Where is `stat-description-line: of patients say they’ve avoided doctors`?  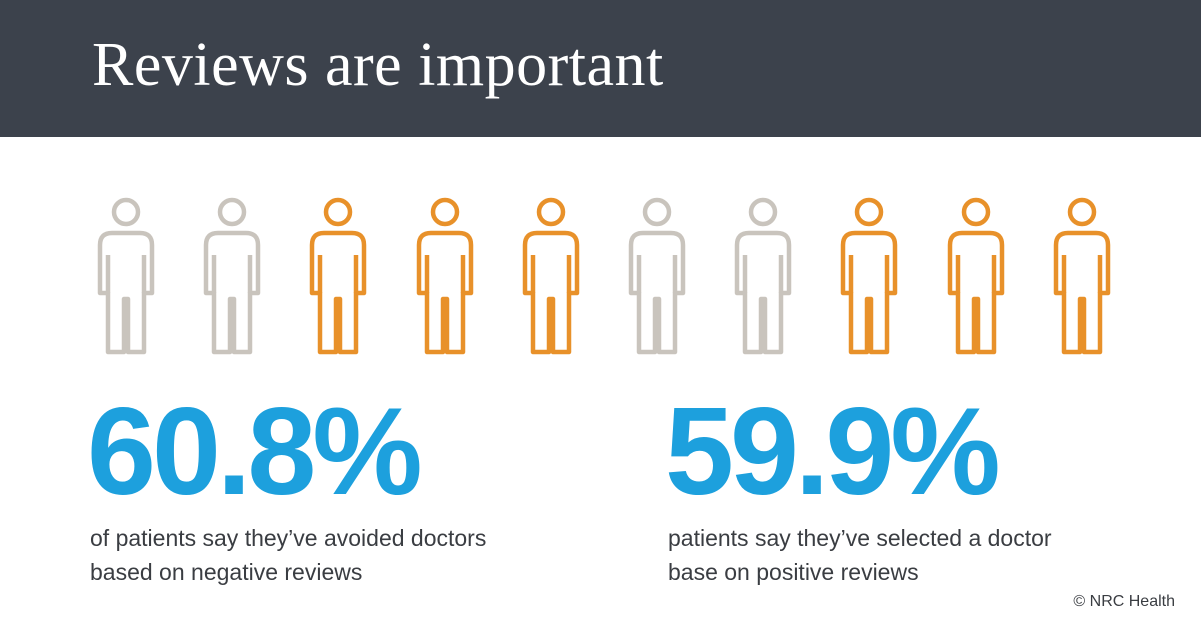
stat-description-line: of patients say they’ve avoided doctors is located at coordinates (288, 538).